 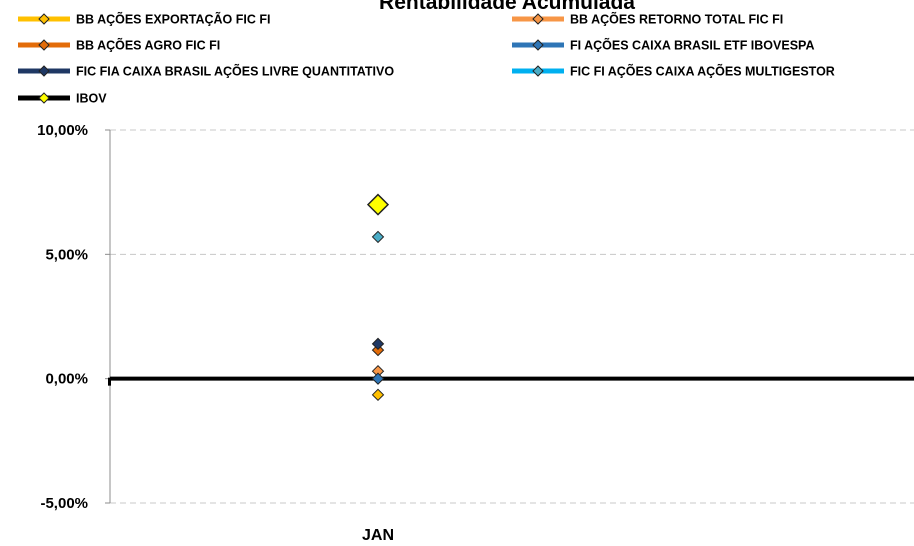 What do you see at coordinates (378, 378) in the screenshot?
I see `point-fi-acoes-caixa-brasil-etf-ibovespa` at bounding box center [378, 378].